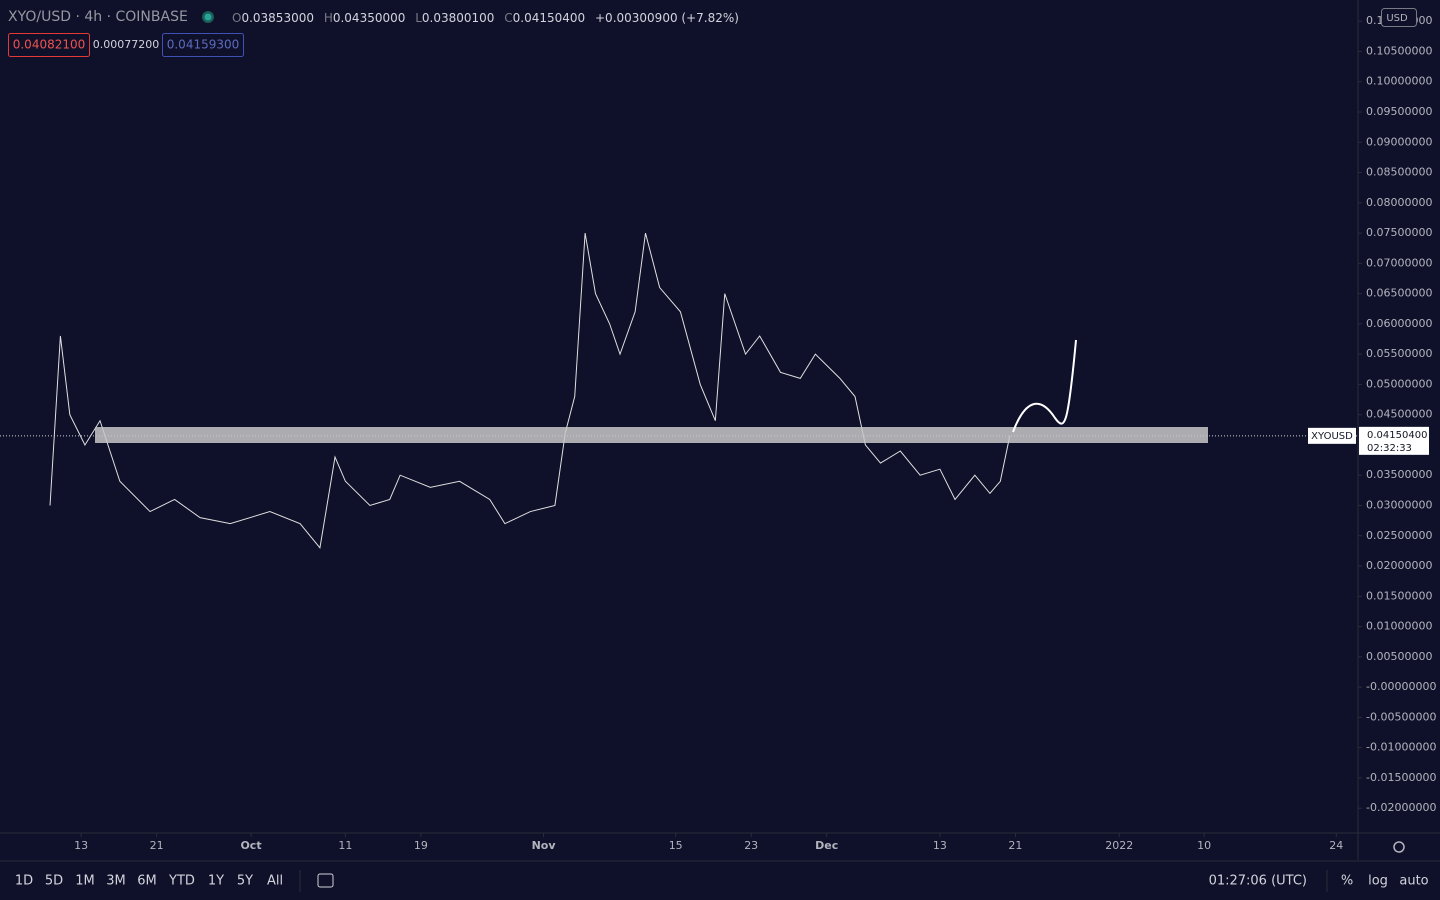 This screenshot has height=900, width=1440. I want to click on y-tick-label: 0.03500000, so click(1399, 474).